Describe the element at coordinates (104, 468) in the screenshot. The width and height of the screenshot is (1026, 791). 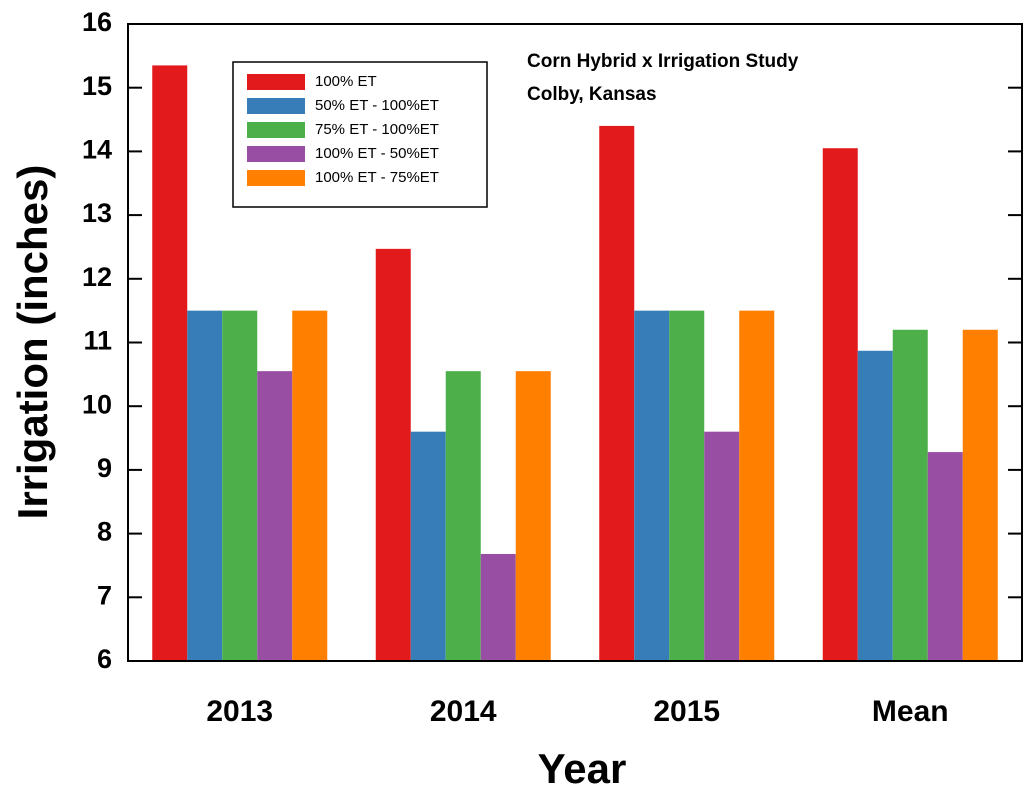
I see `y-tick-label: 9` at that location.